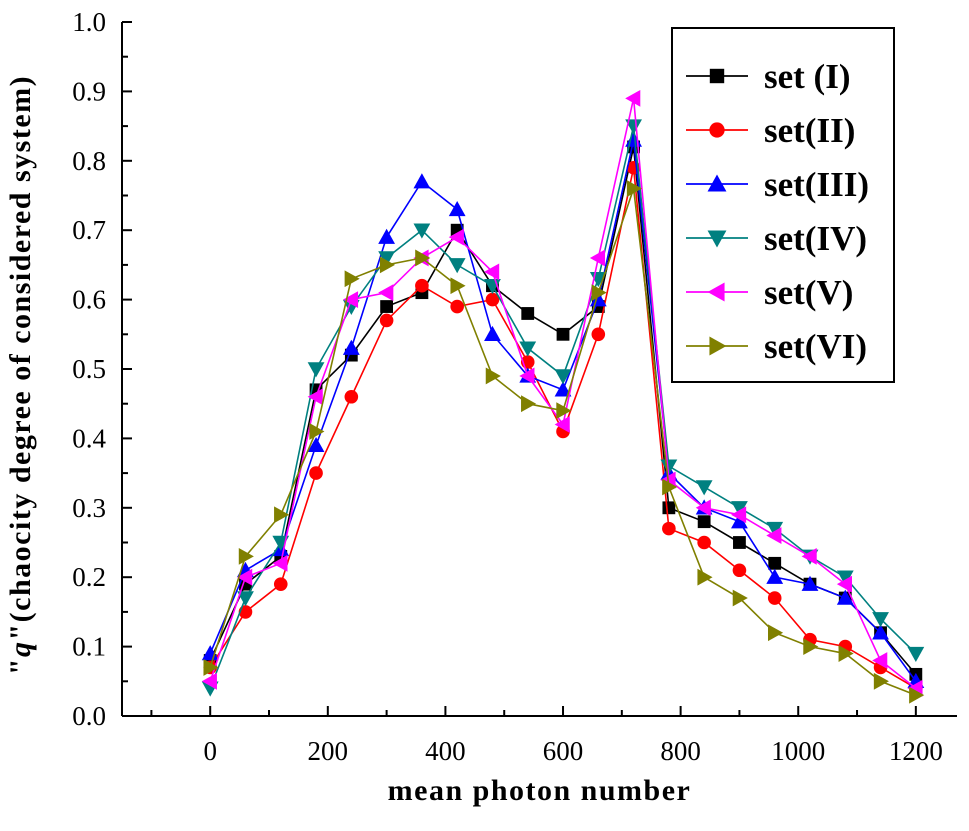  What do you see at coordinates (89, 22) in the screenshot?
I see `y-tick-label: 1.0` at bounding box center [89, 22].